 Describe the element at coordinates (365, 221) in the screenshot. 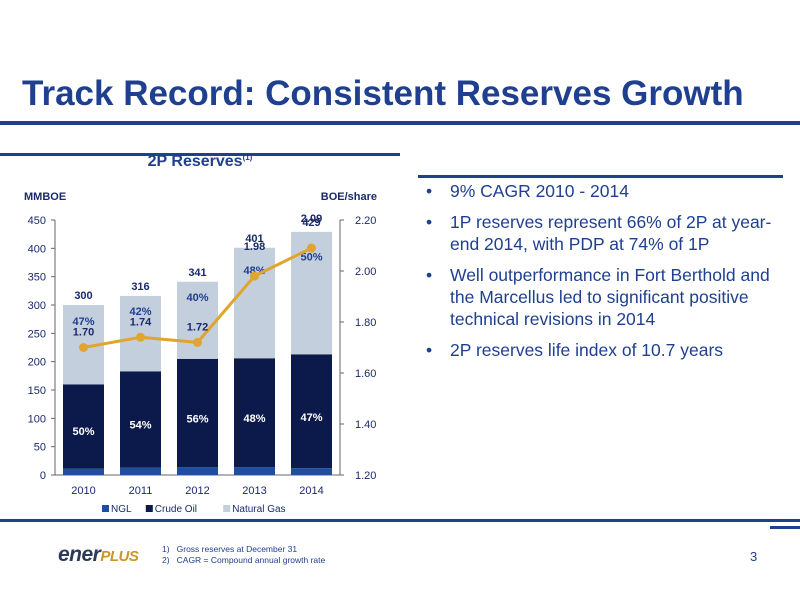

I see `y2-tick-label: 2.20` at that location.